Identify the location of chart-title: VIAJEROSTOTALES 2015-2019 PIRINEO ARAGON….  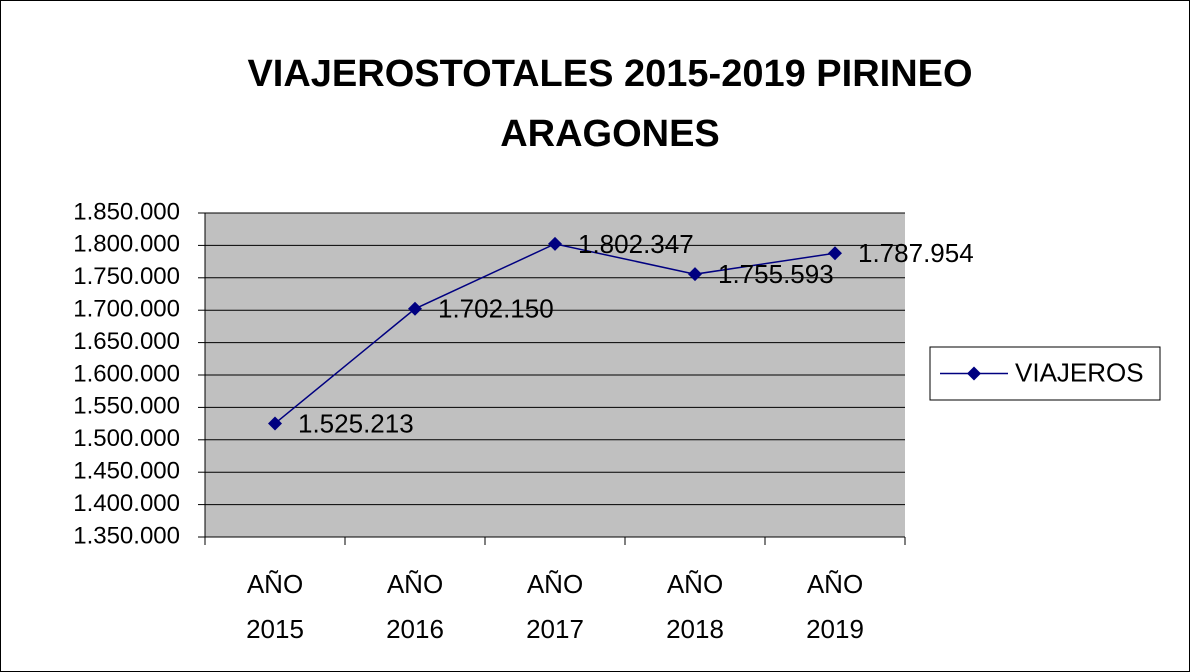
(610, 104).